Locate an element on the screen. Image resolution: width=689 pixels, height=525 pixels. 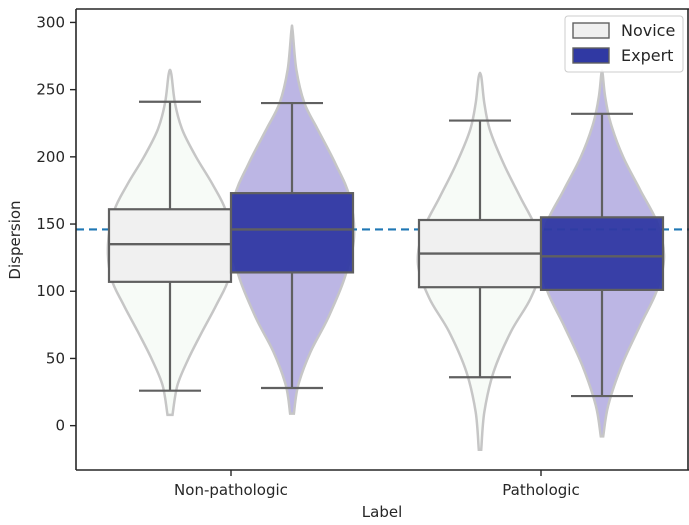
y-tick-label: 300 is located at coordinates (50, 22).